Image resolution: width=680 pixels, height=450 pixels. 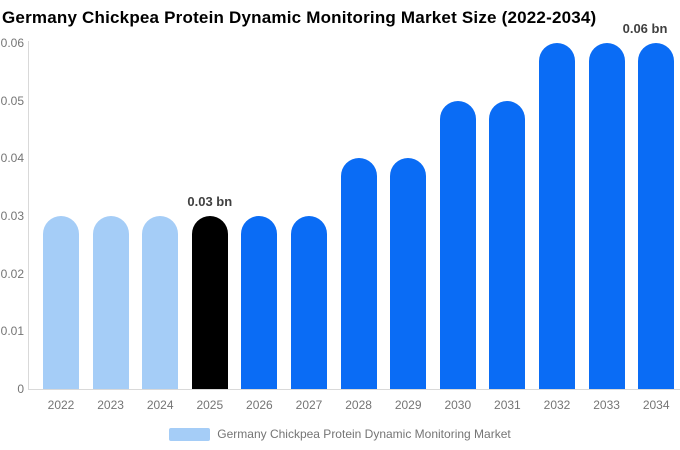 What do you see at coordinates (12, 216) in the screenshot?
I see `y-tick-label-0.03: 0.03` at bounding box center [12, 216].